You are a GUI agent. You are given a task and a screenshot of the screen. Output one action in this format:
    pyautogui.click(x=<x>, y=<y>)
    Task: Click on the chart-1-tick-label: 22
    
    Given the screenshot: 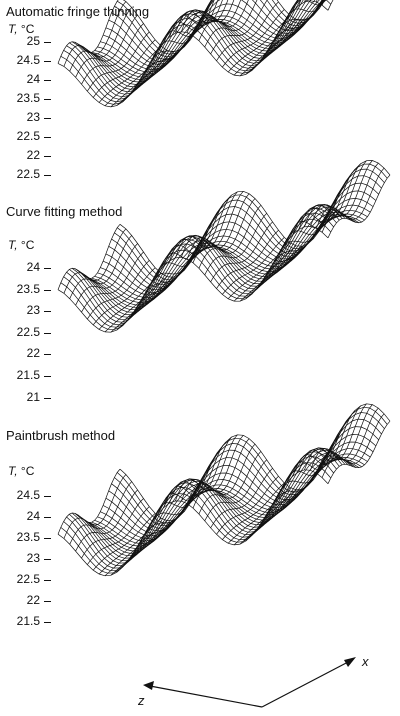 What is the action you would take?
    pyautogui.click(x=33, y=155)
    